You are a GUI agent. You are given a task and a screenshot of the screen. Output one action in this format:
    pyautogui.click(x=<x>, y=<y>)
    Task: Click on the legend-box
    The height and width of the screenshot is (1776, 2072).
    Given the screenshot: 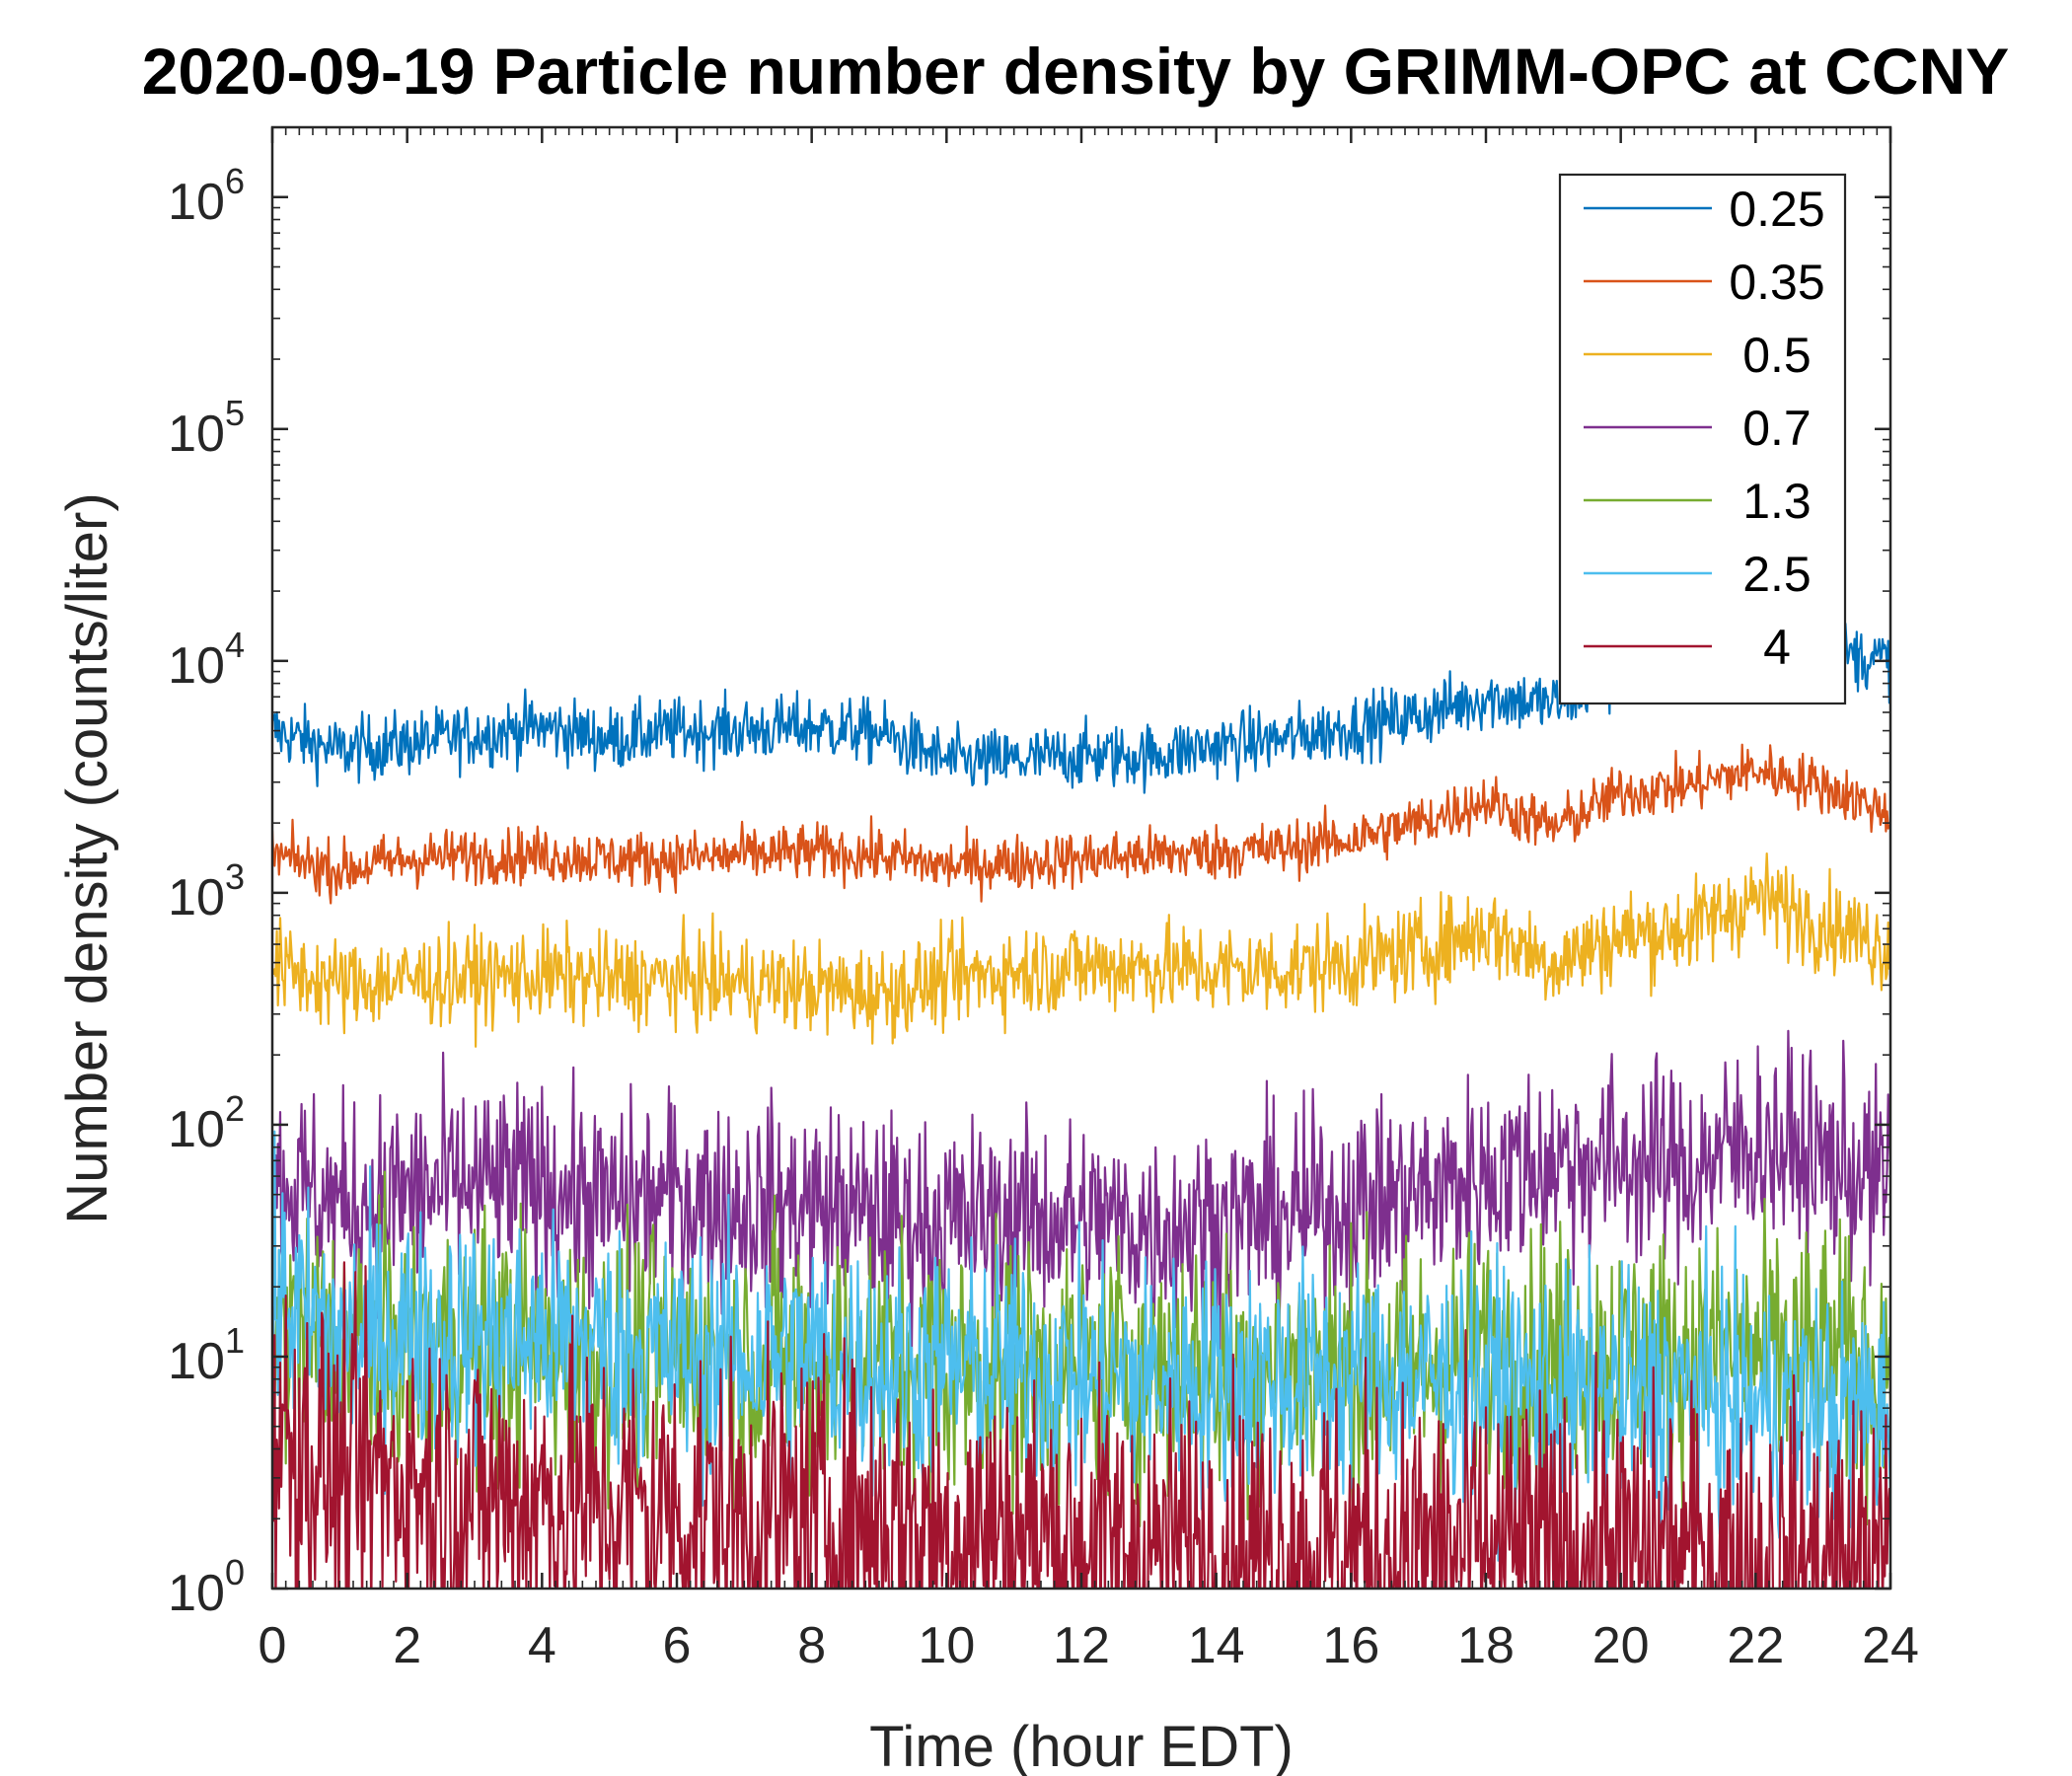 What is the action you would take?
    pyautogui.click(x=1703, y=439)
    